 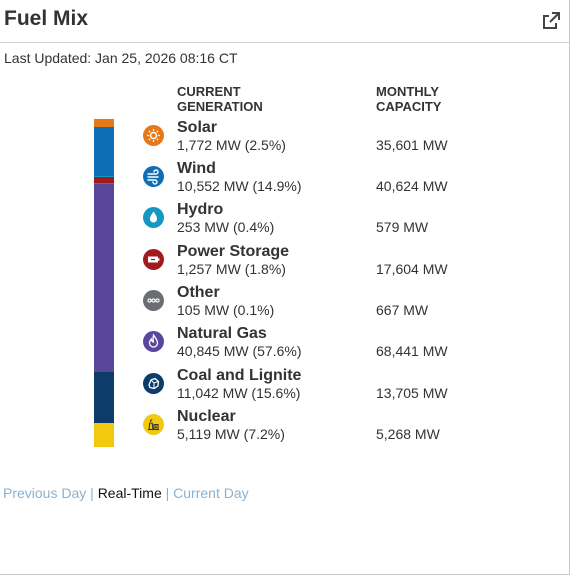 I want to click on monthly-capacity-header: MONTHLY CAPACITY, so click(x=408, y=99).